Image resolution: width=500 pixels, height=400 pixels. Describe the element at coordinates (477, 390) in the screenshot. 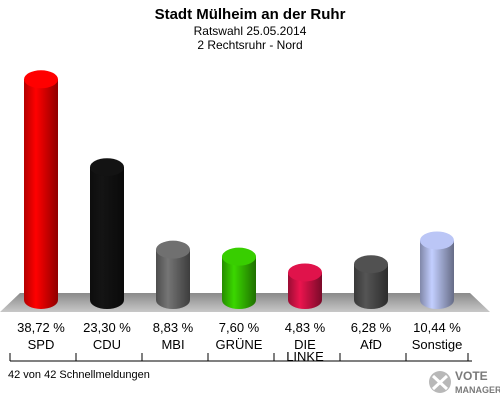

I see `logo-text-manager: MANAGER` at that location.